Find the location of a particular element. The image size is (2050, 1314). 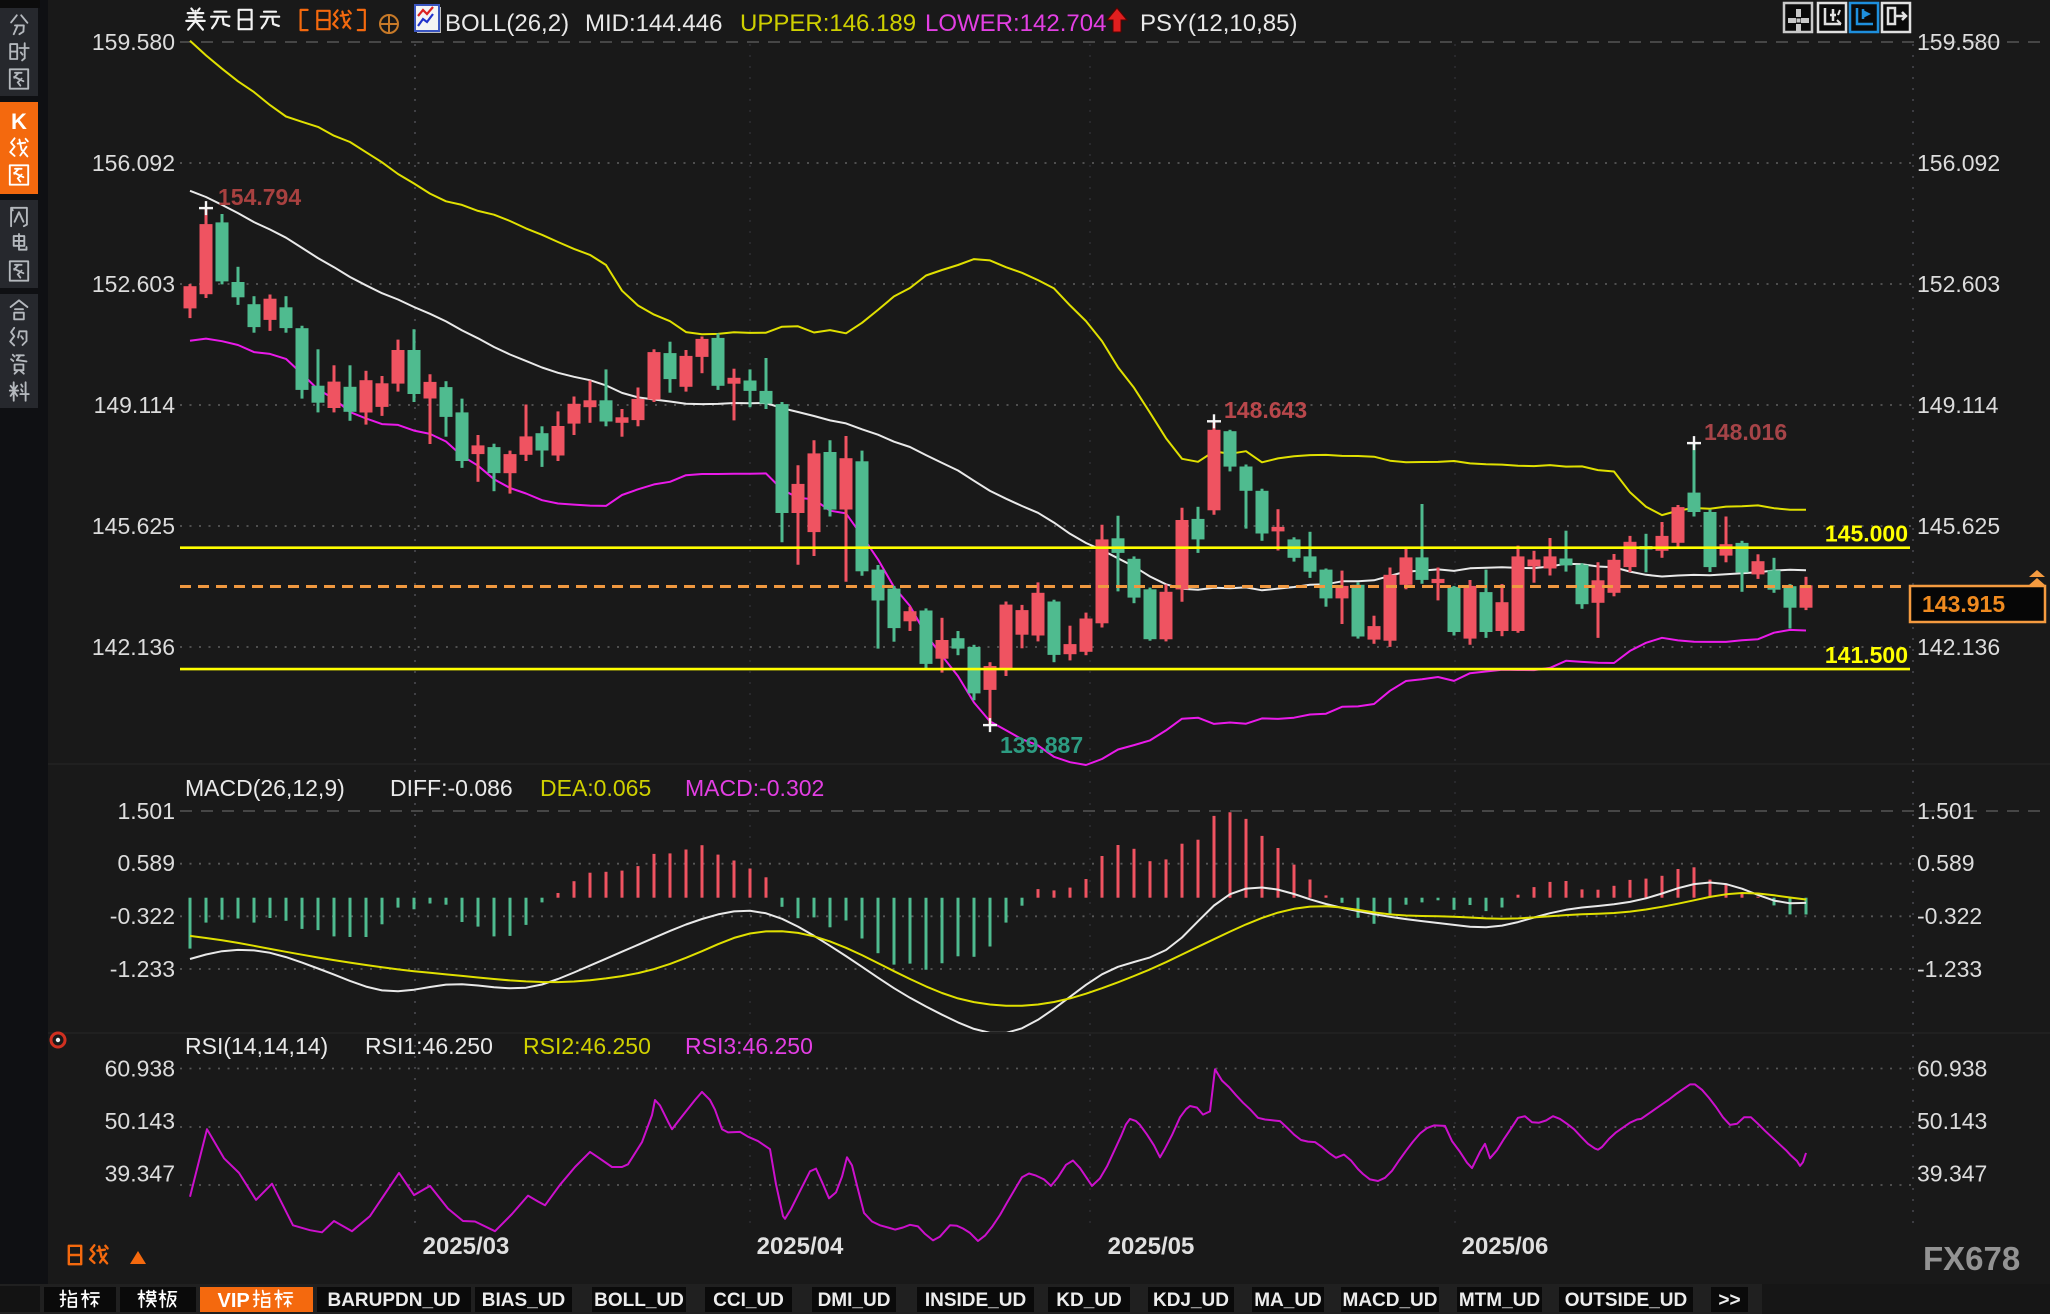

svg-text: VIP is located at coordinates (234, 1301).